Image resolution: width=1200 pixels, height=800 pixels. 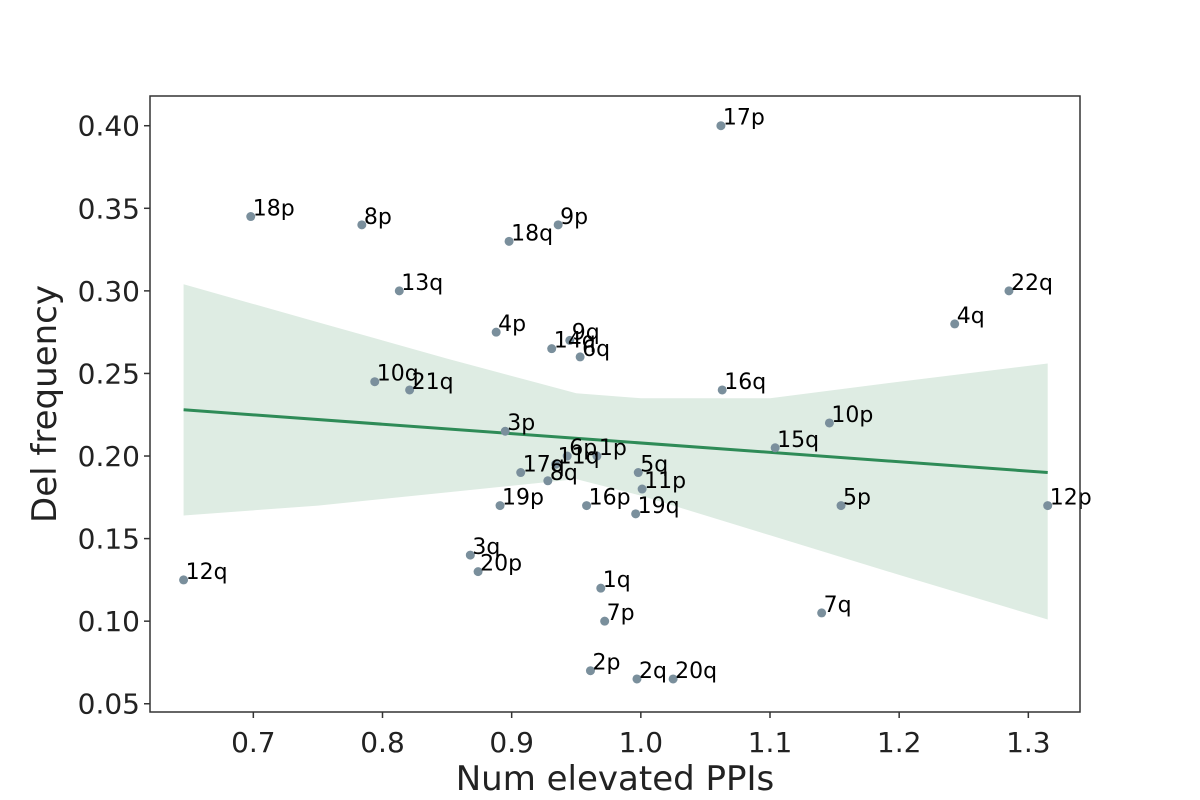 I want to click on regression-line, so click(x=615, y=441).